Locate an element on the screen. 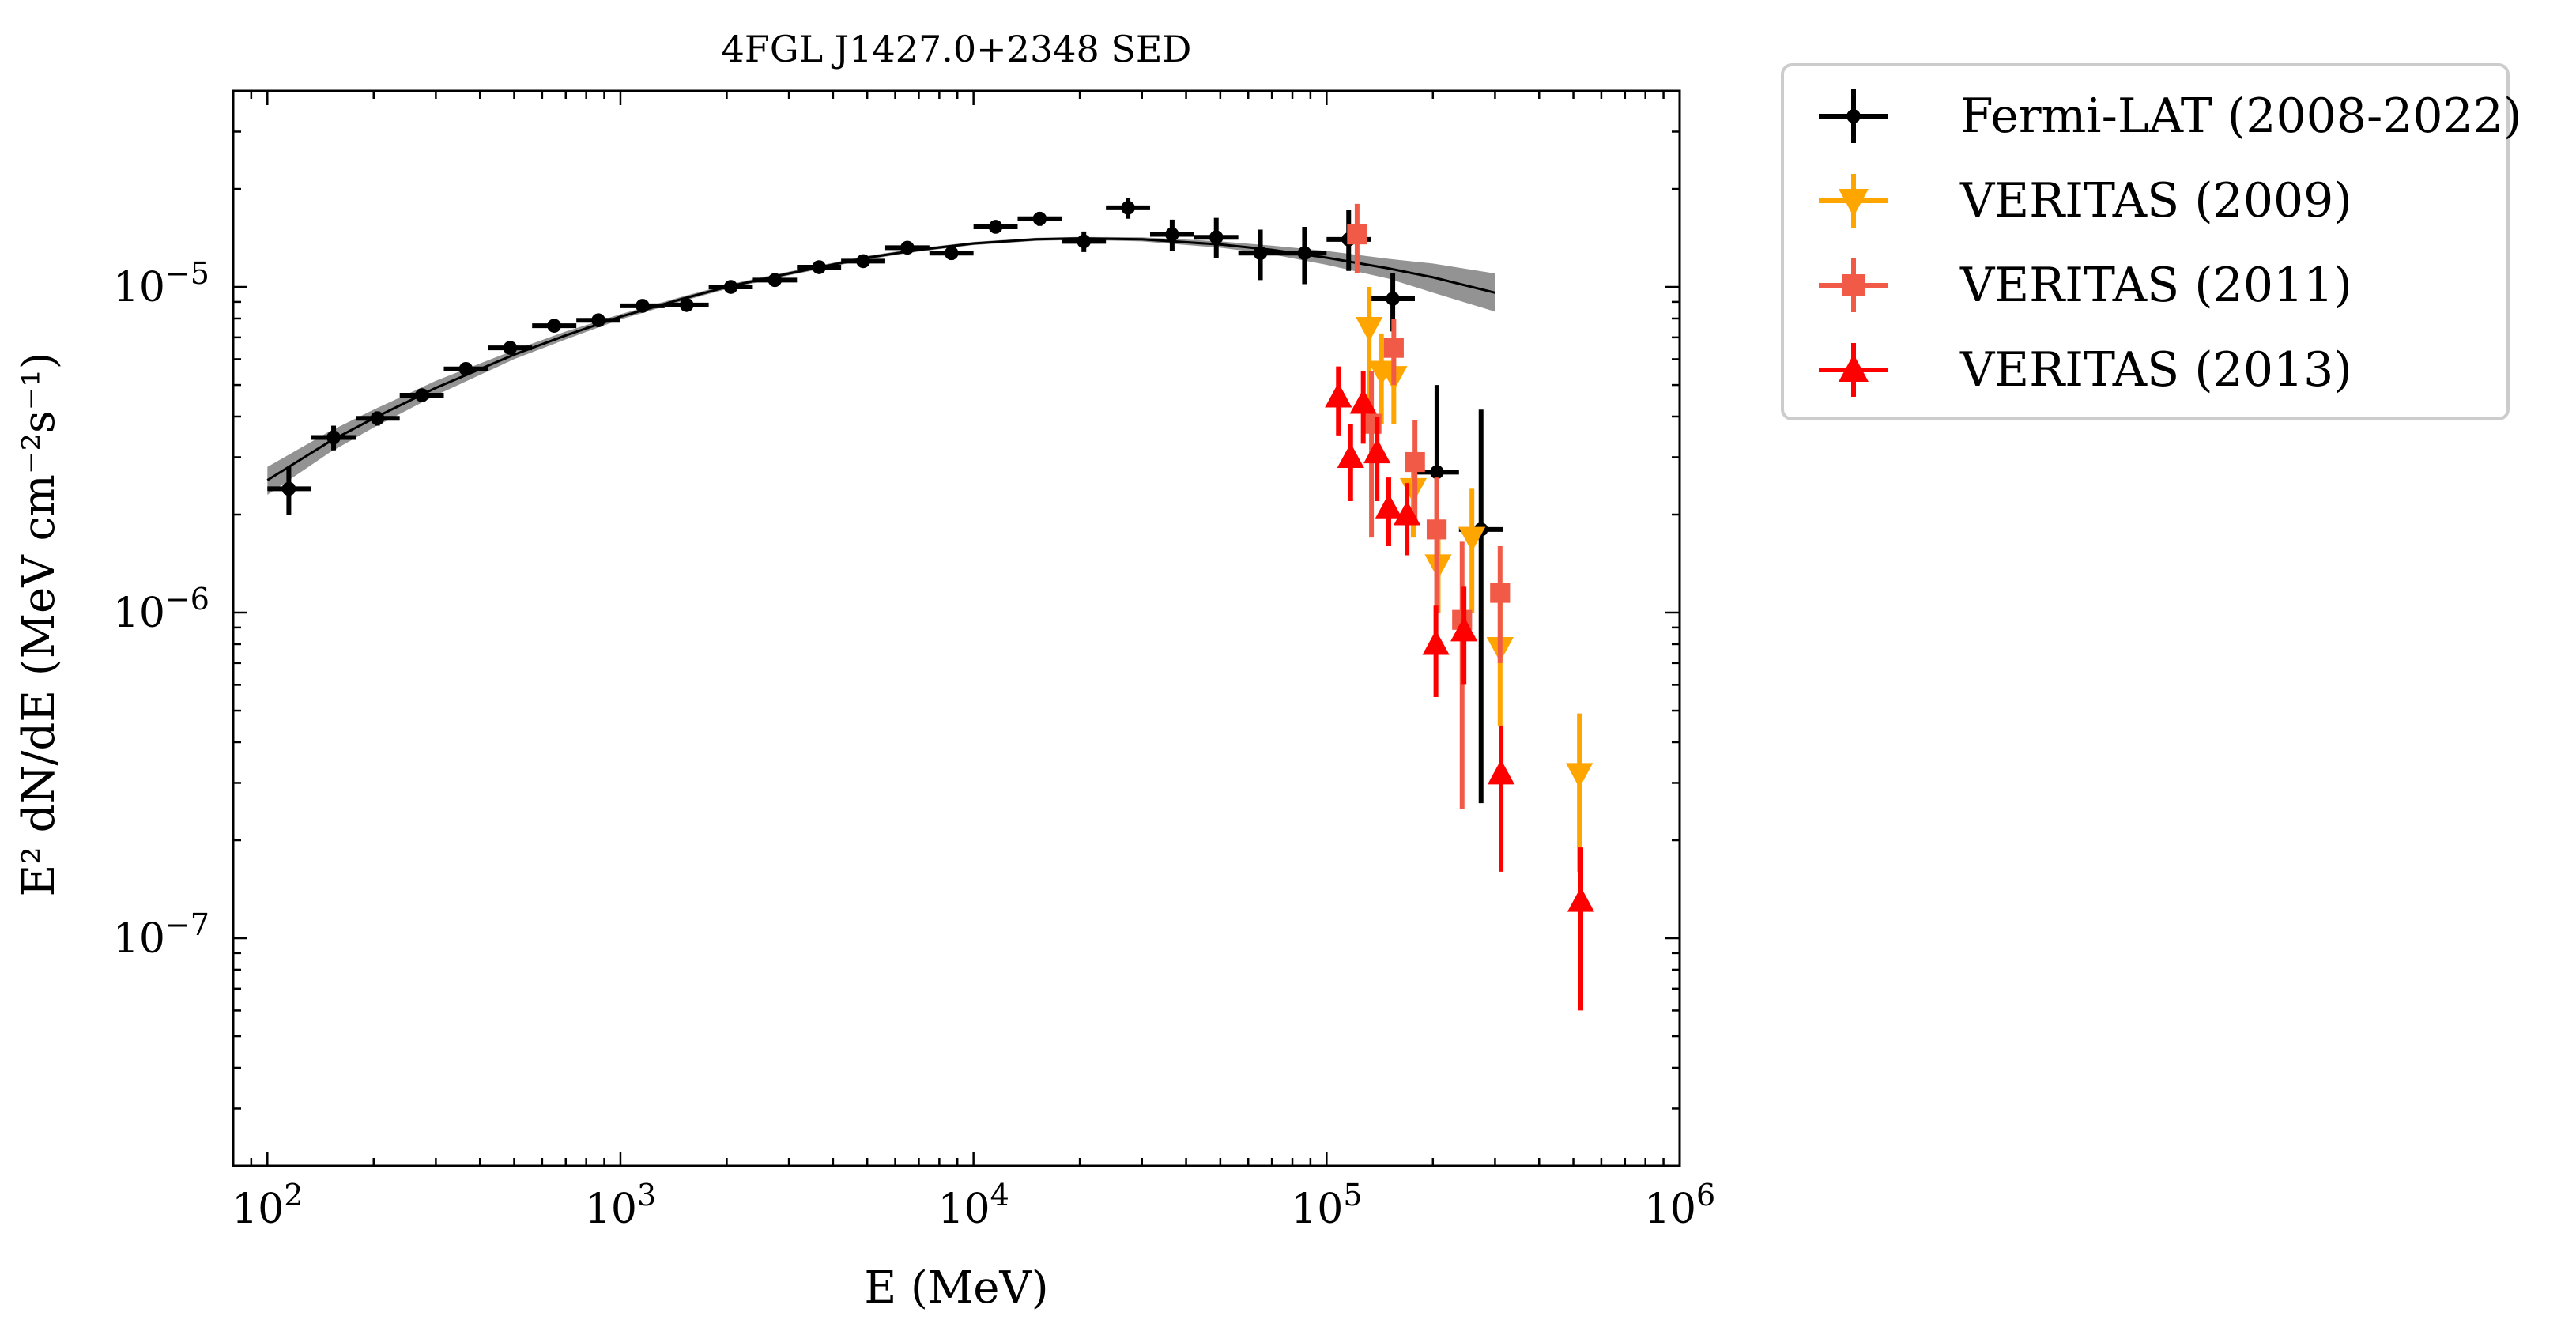 The image size is (2576, 1335). x-tick-label: 10² is located at coordinates (267, 1205).